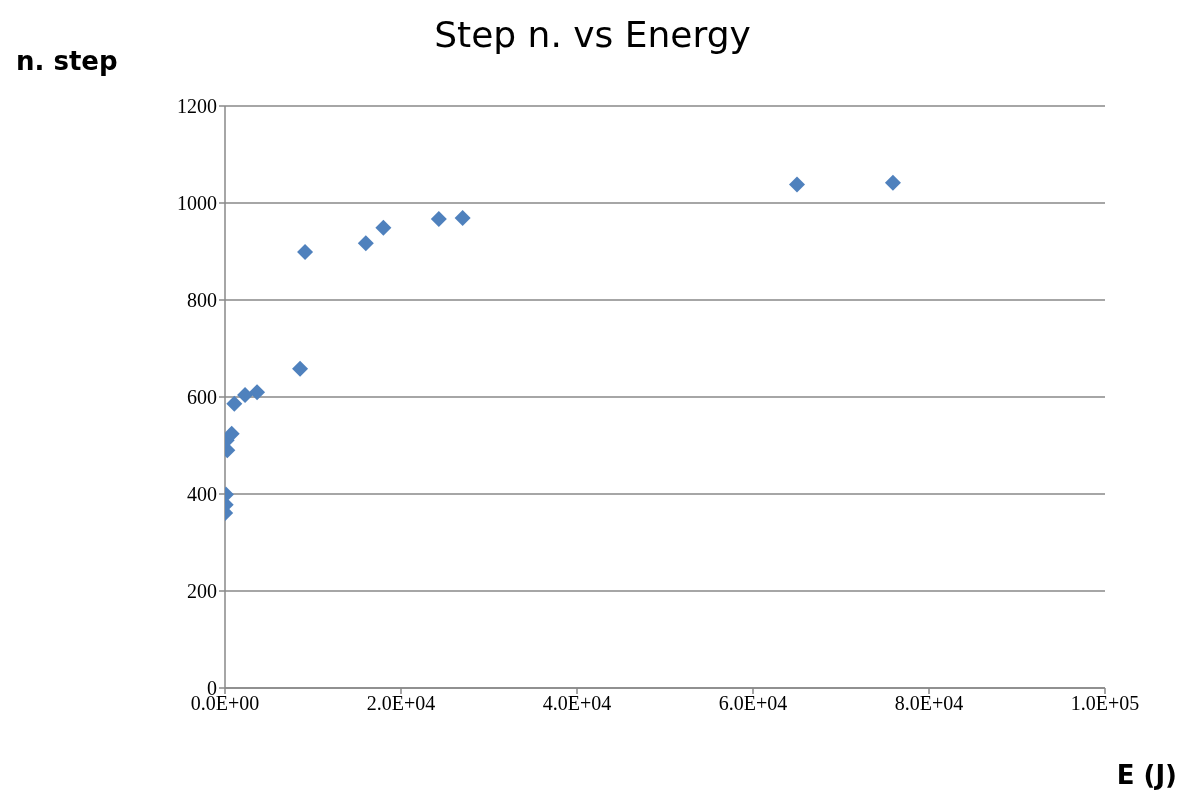 This screenshot has width=1185, height=807. I want to click on y-tick-label: 200, so click(202, 591).